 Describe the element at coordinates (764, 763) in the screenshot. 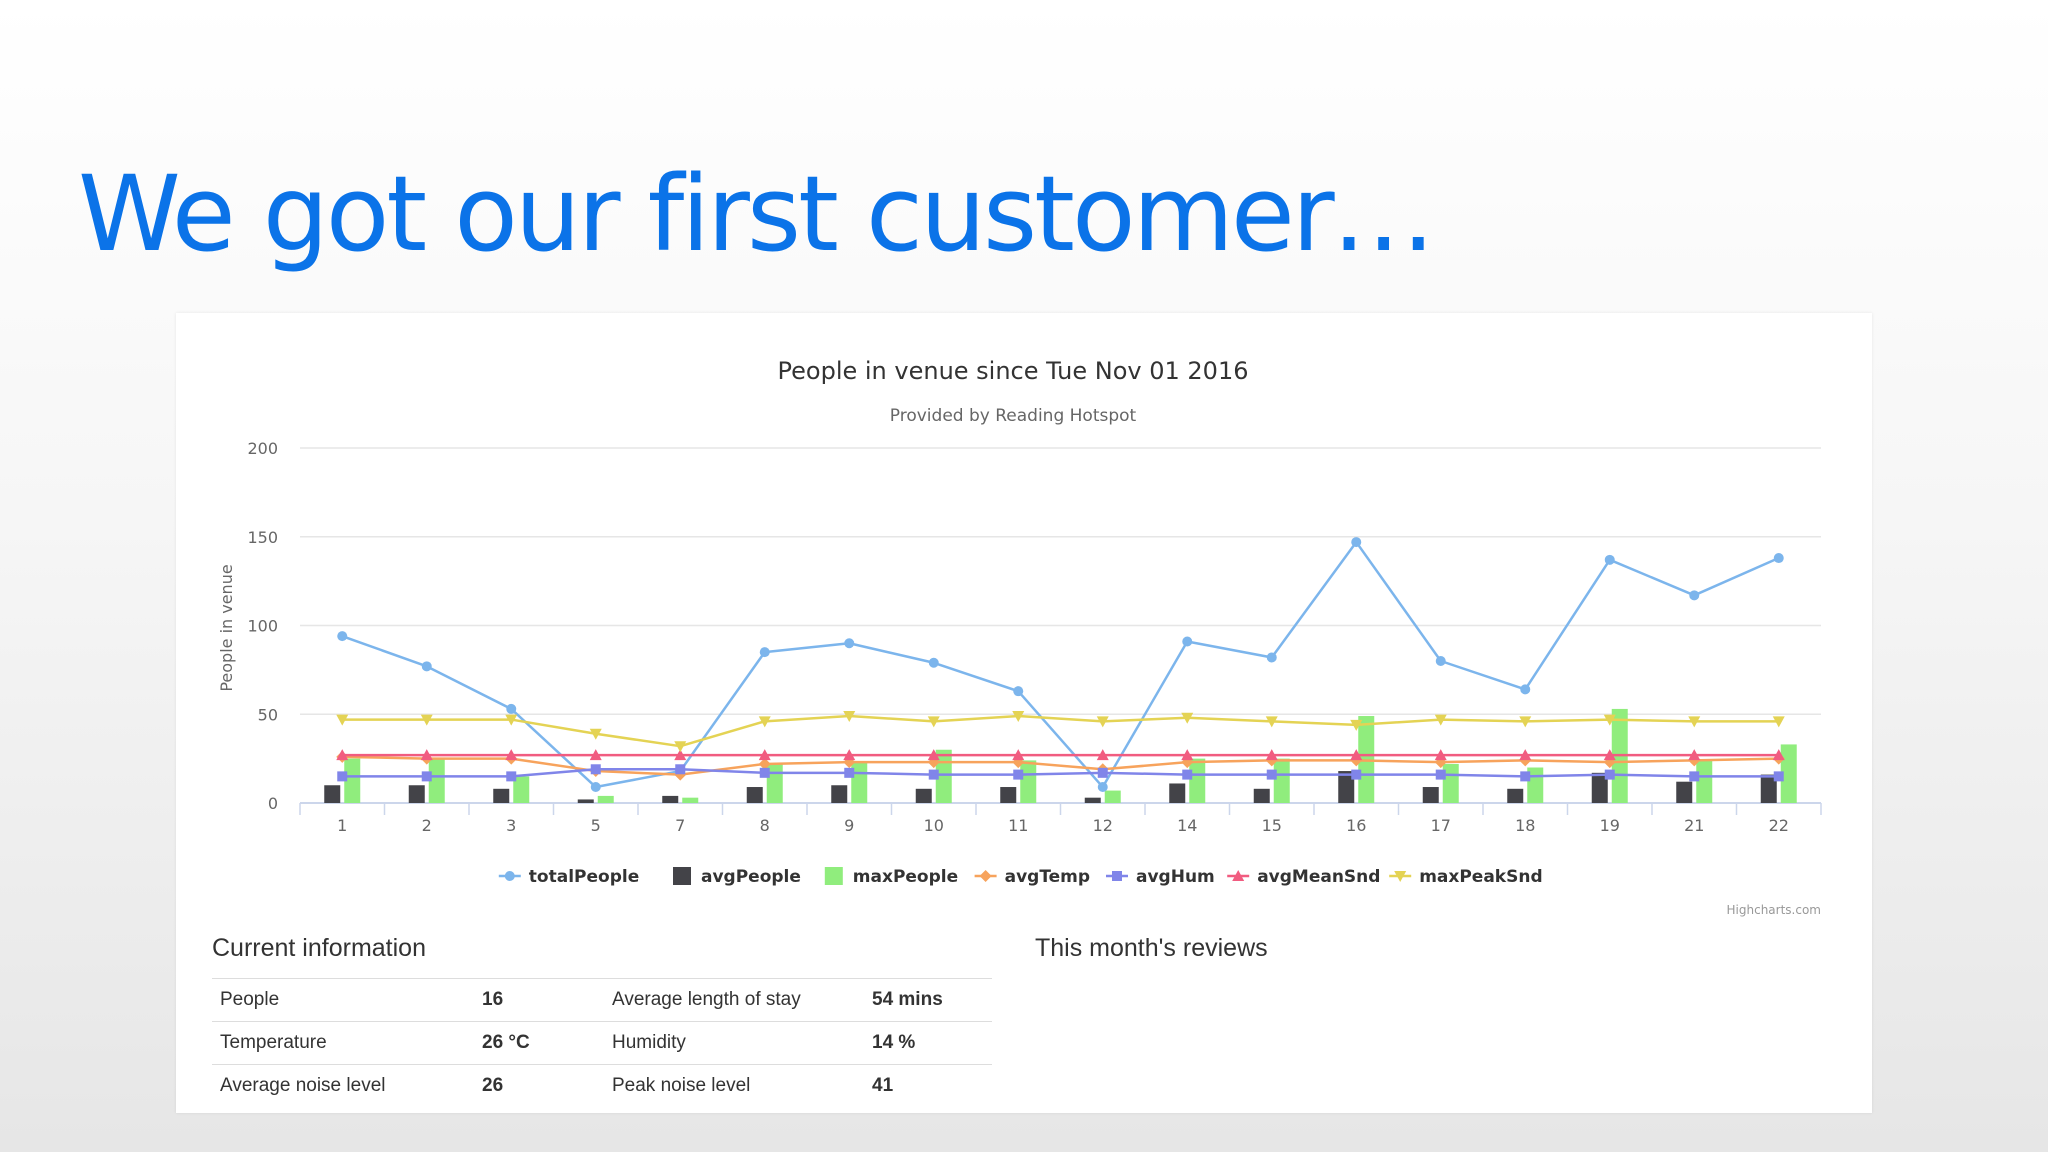

I see `avgTemp-point` at that location.